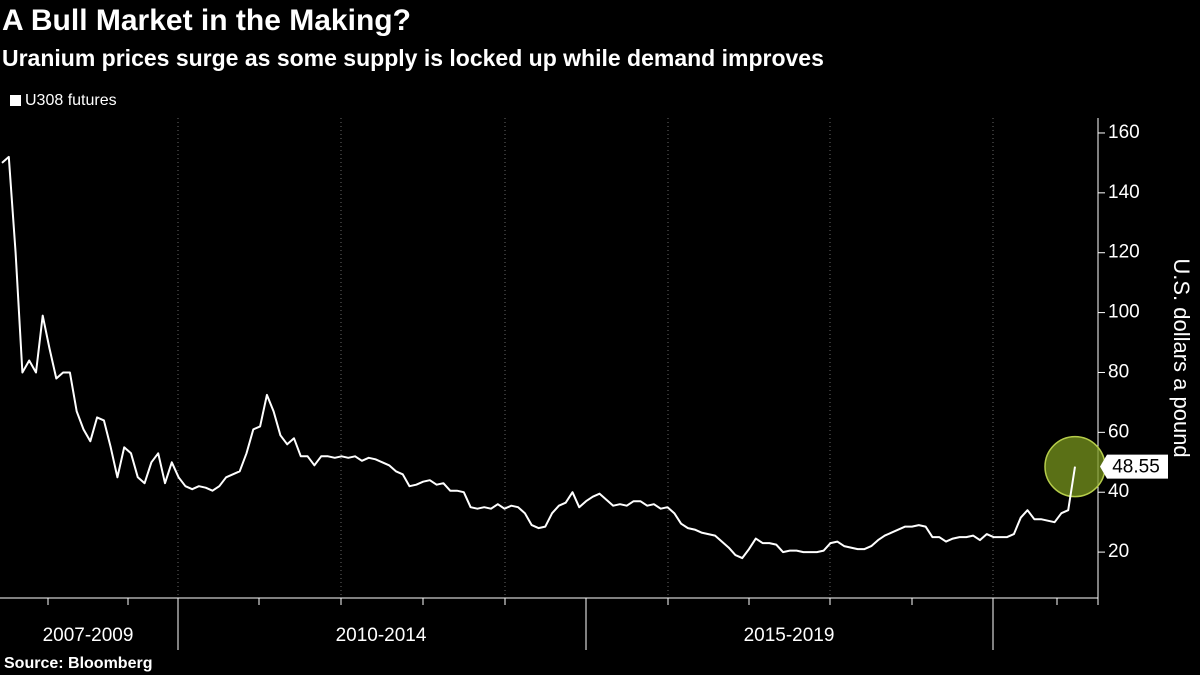 Image resolution: width=1200 pixels, height=675 pixels. Describe the element at coordinates (1118, 551) in the screenshot. I see `y-tick-label: 20` at that location.